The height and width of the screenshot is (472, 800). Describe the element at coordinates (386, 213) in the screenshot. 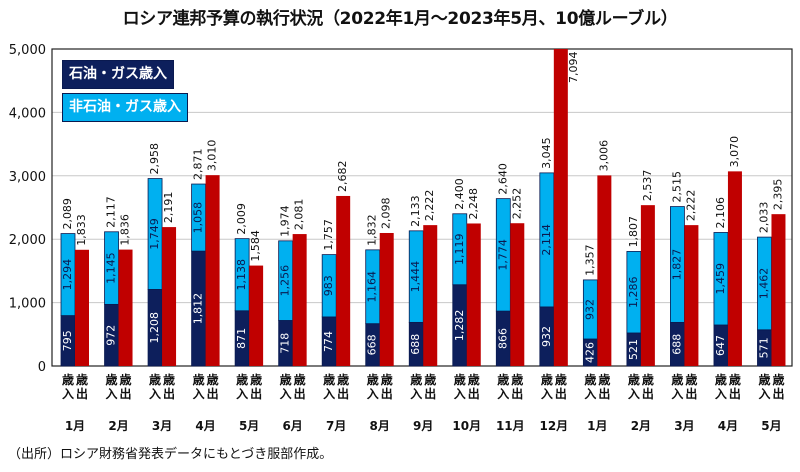

I see `data-label-expenditure: 2,098` at that location.